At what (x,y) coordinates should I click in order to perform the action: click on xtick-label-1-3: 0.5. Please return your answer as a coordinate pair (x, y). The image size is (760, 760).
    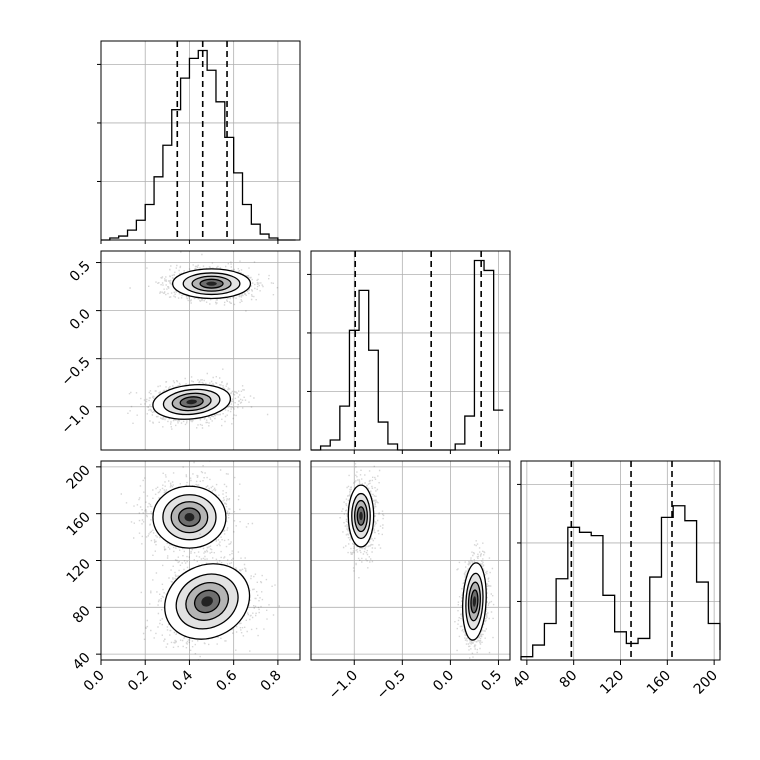
    Looking at the image, I should click on (491, 681).